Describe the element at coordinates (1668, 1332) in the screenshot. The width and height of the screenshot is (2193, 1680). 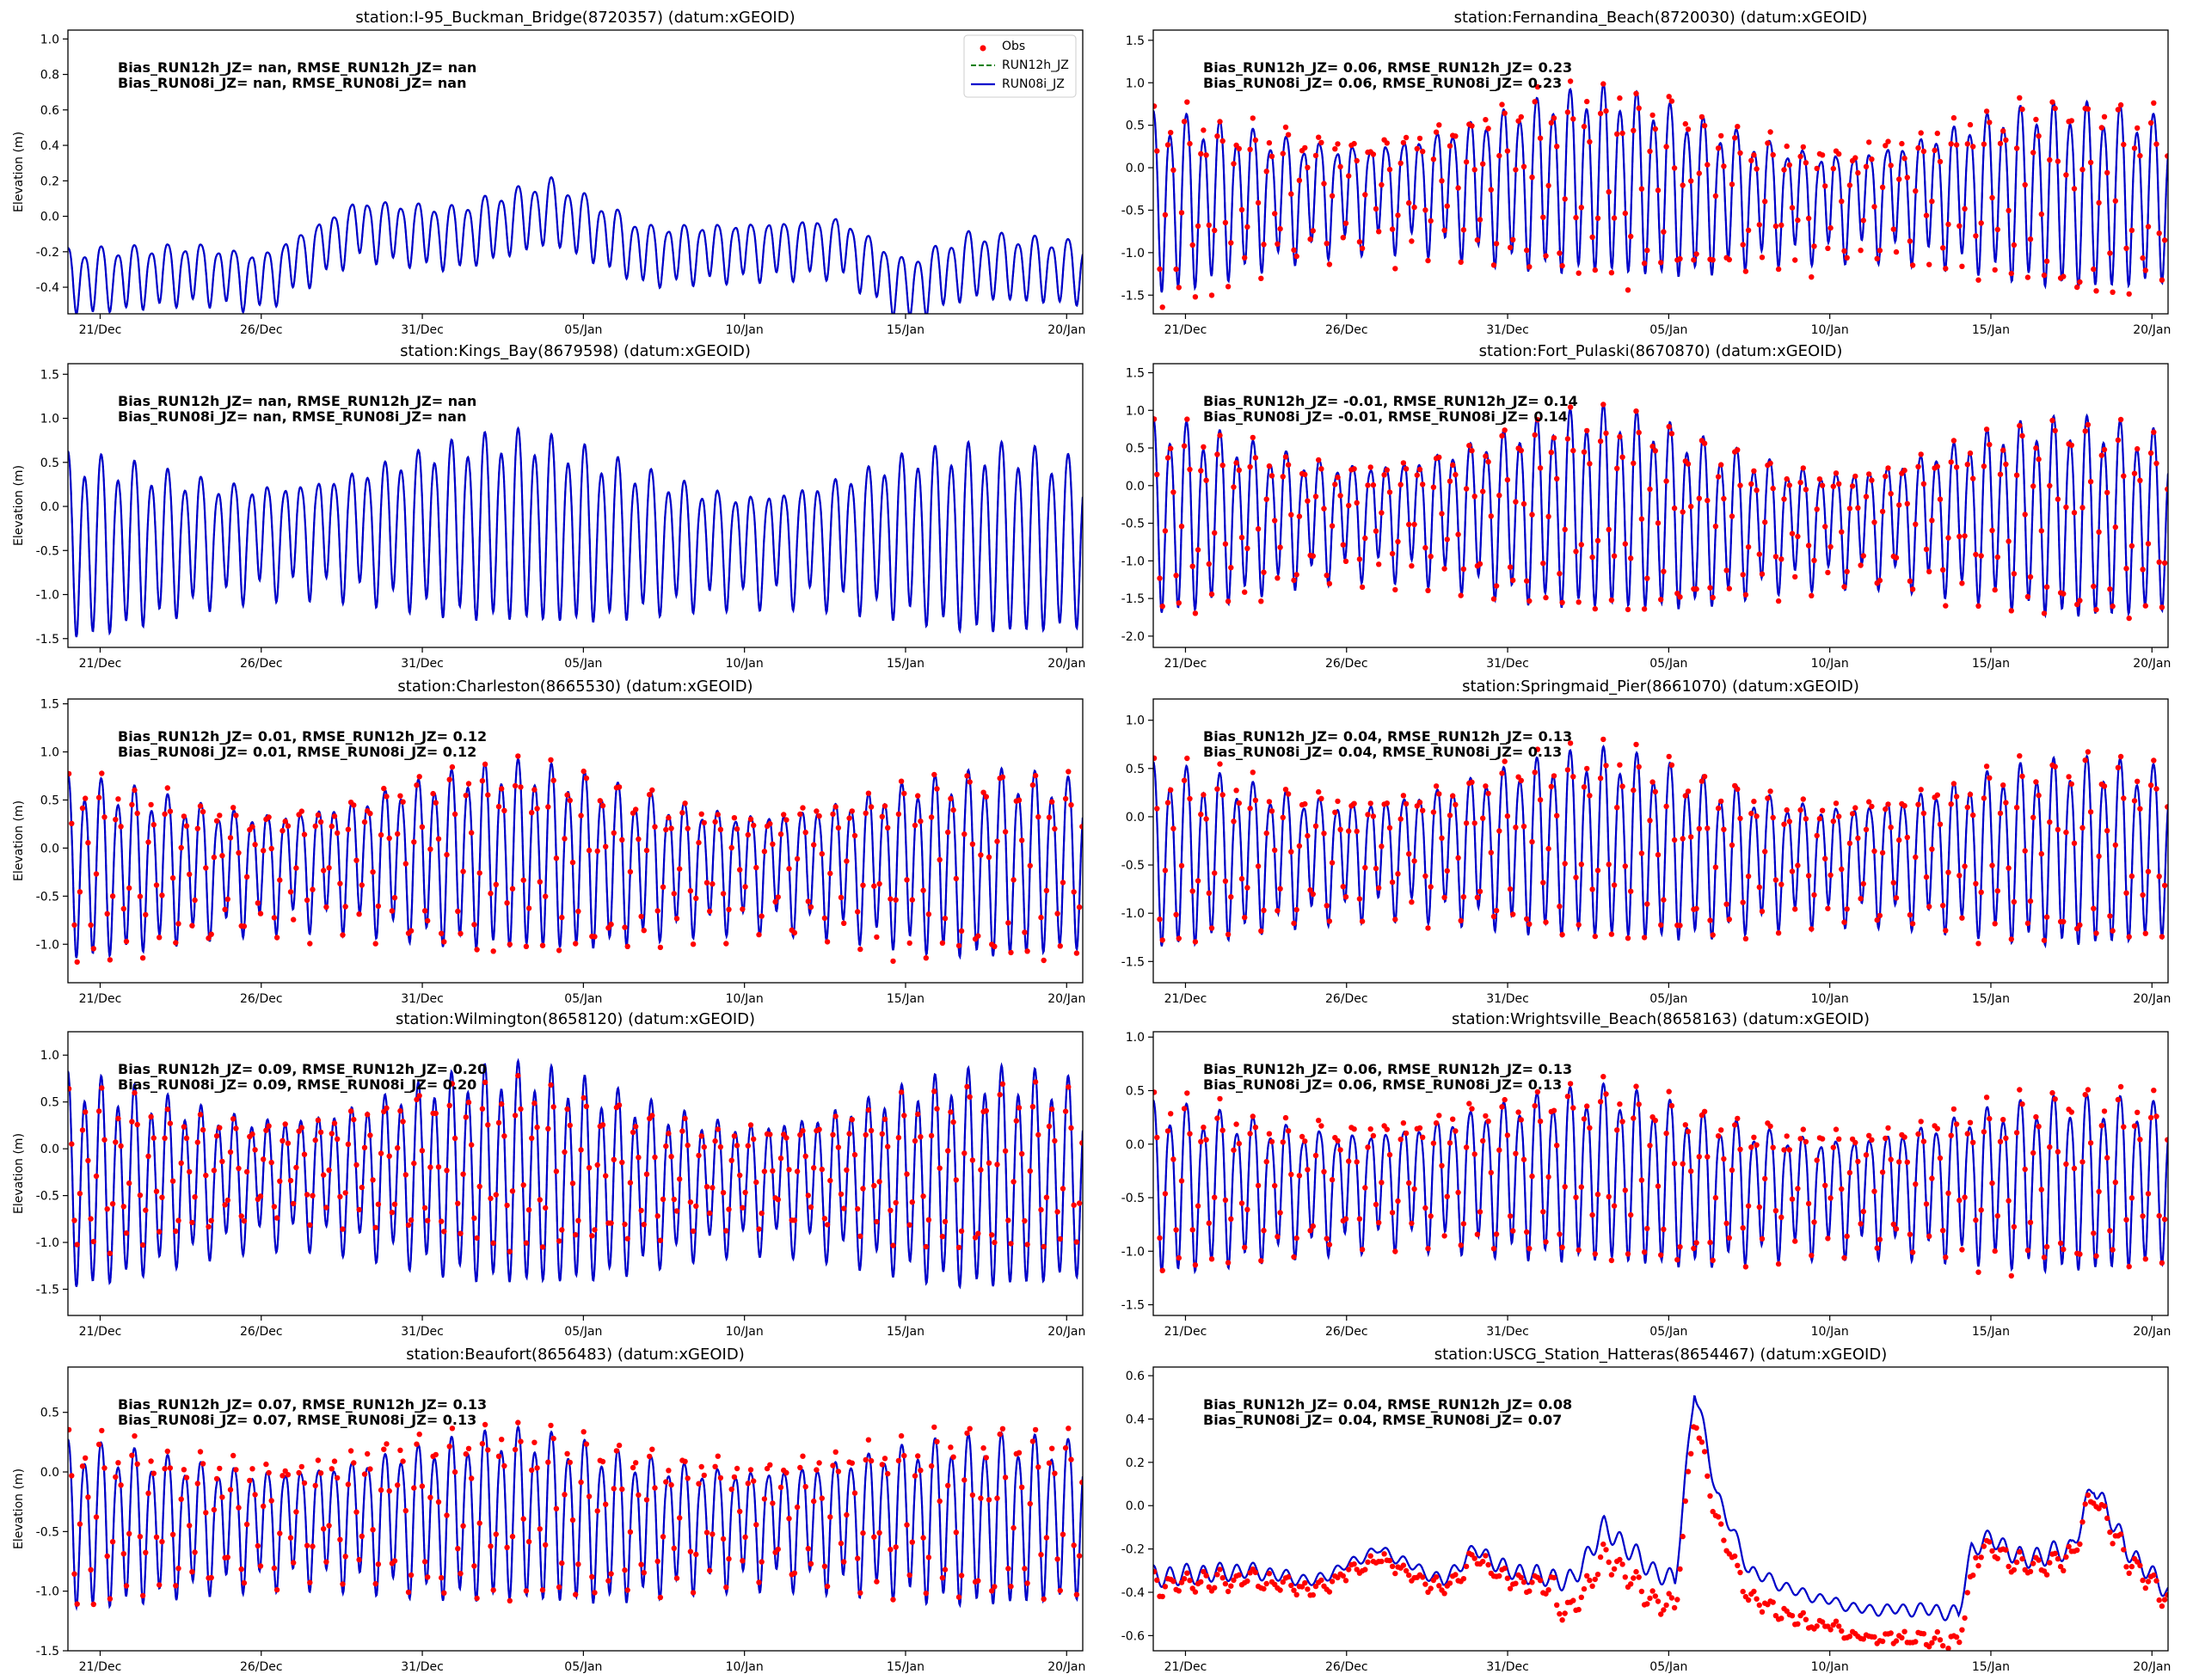
I see `x-tick-label: 05/Jan` at that location.